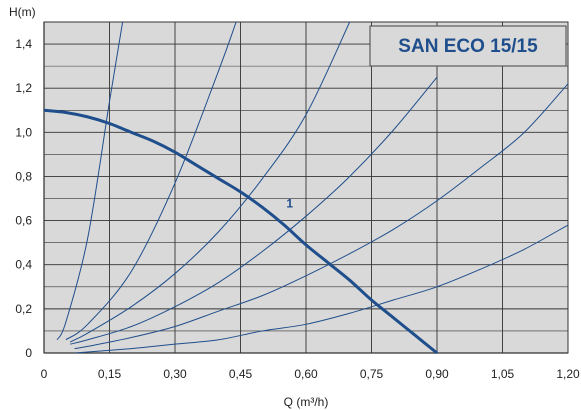 The width and height of the screenshot is (581, 410). I want to click on x-tick-label: 0, so click(44, 374).